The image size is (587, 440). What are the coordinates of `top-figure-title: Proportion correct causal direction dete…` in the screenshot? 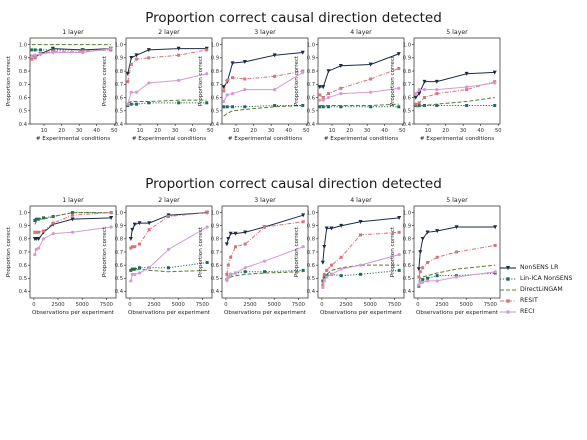 It's located at (293, 18).